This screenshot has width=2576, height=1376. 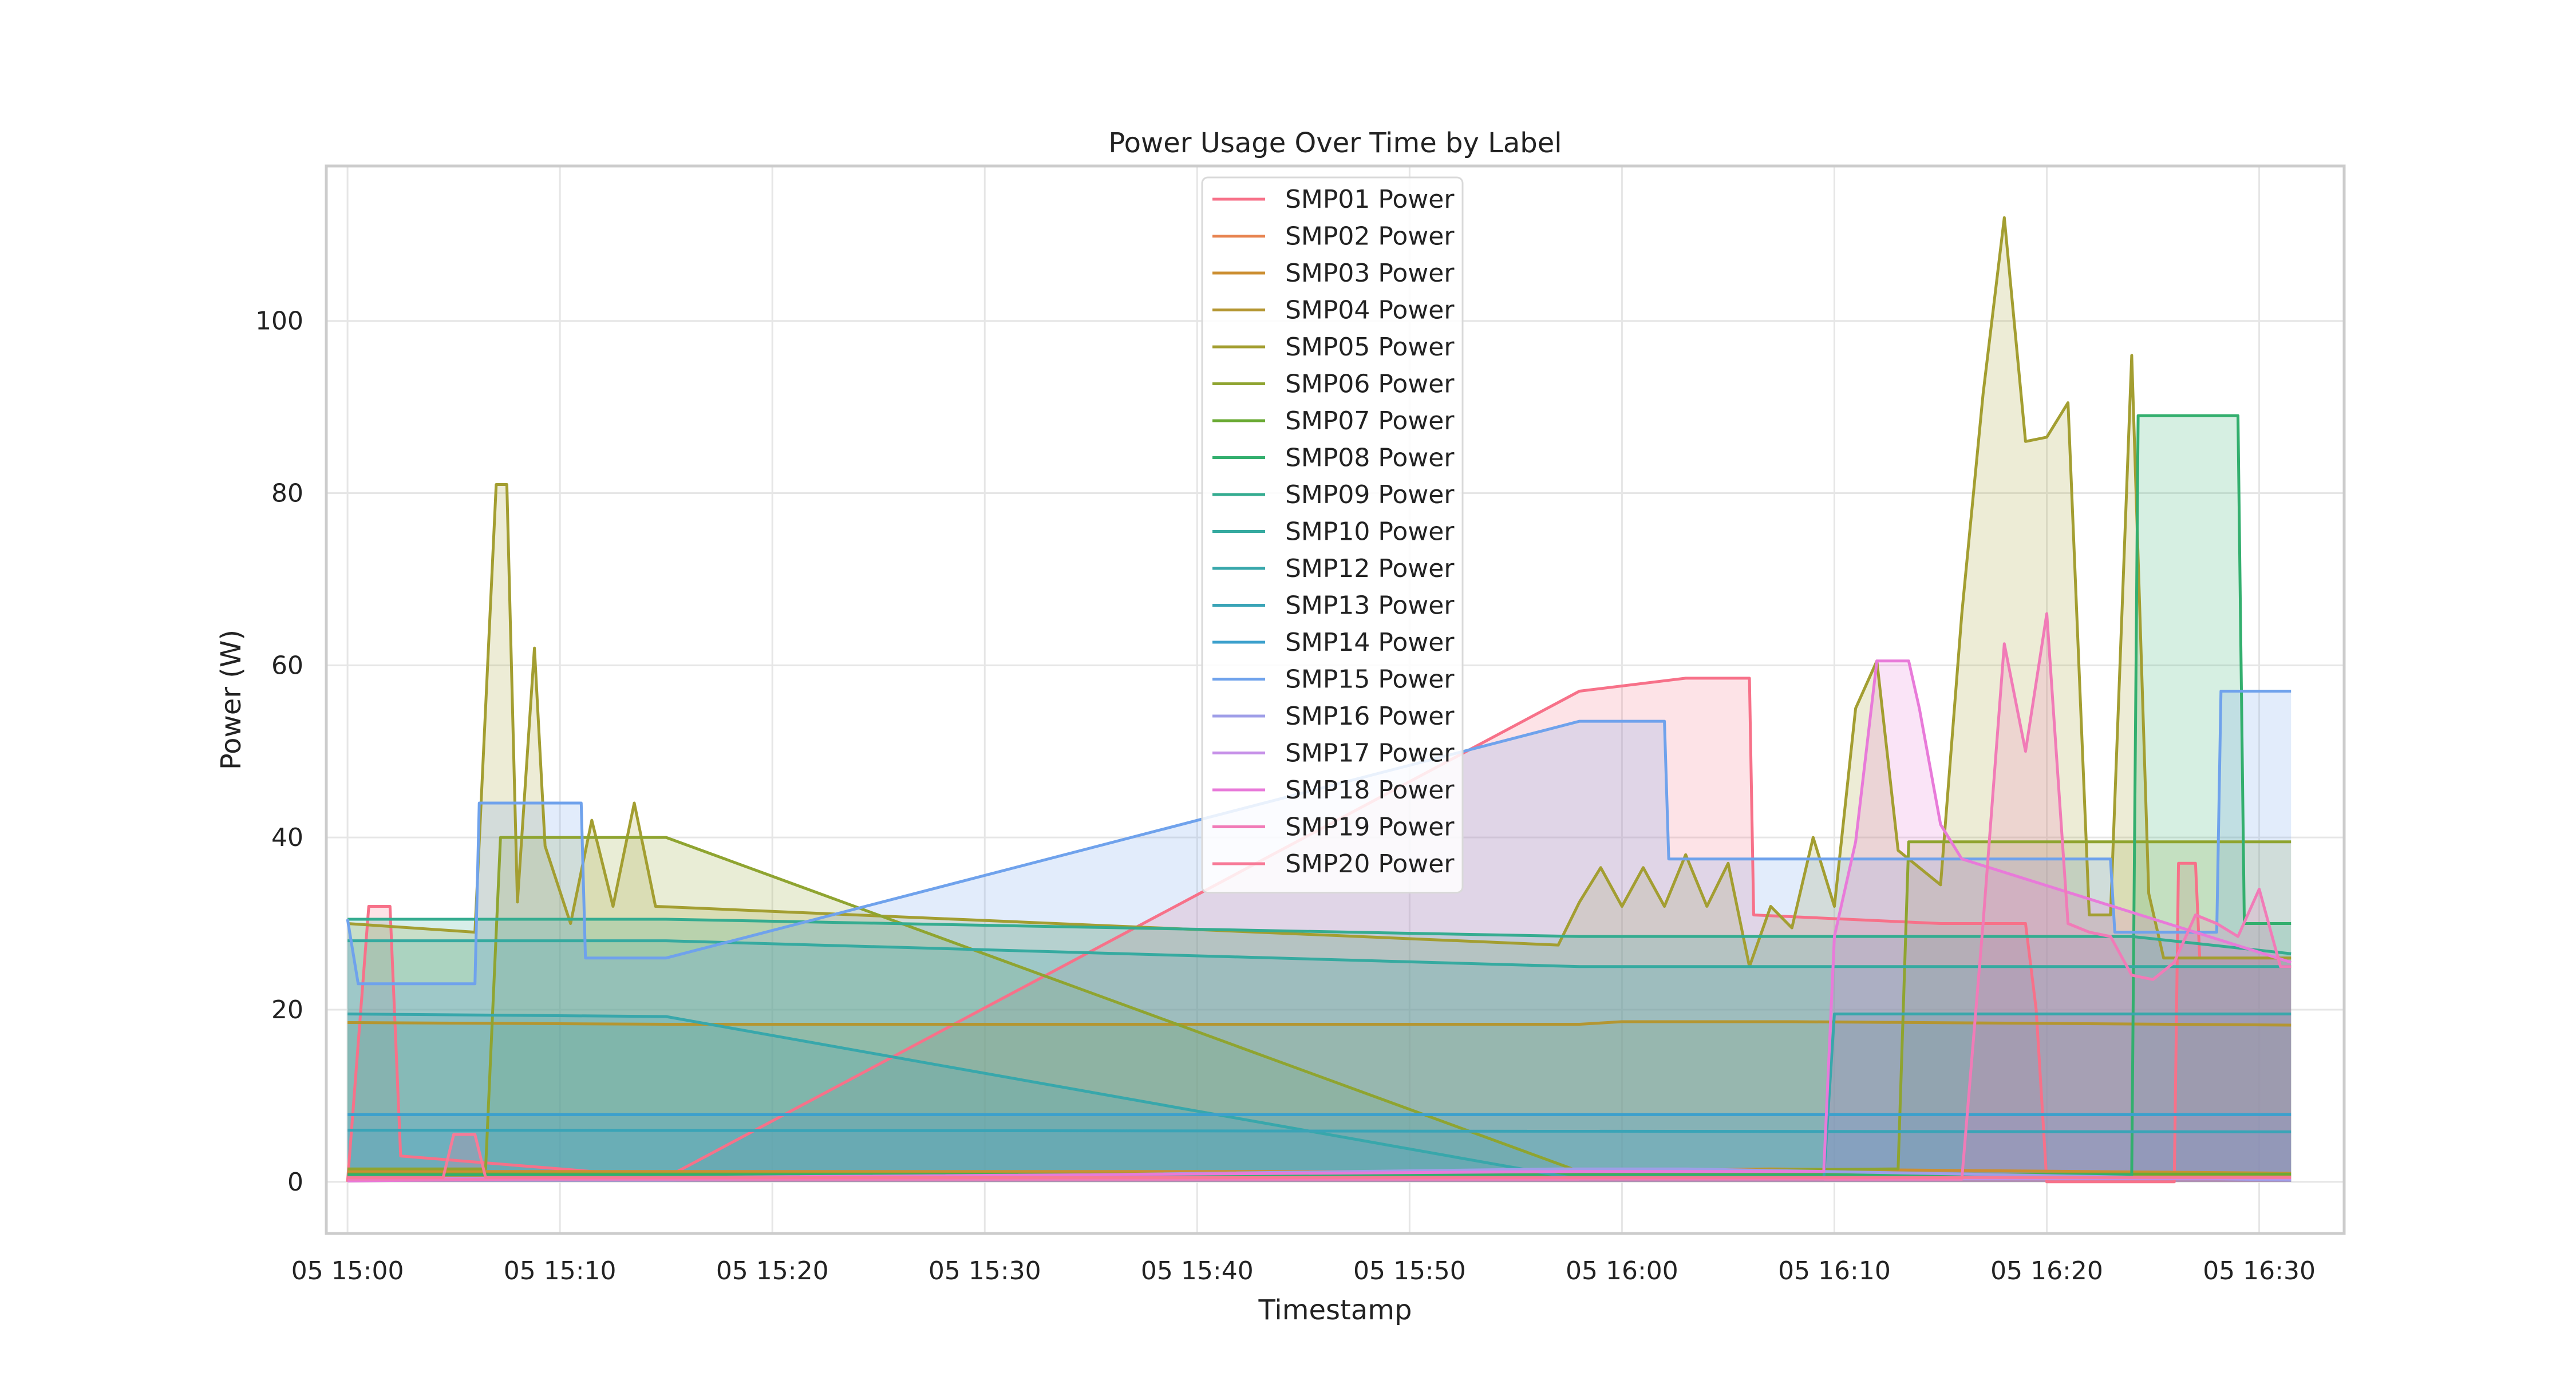 I want to click on x-tick-label: 05 16:00, so click(x=1622, y=1271).